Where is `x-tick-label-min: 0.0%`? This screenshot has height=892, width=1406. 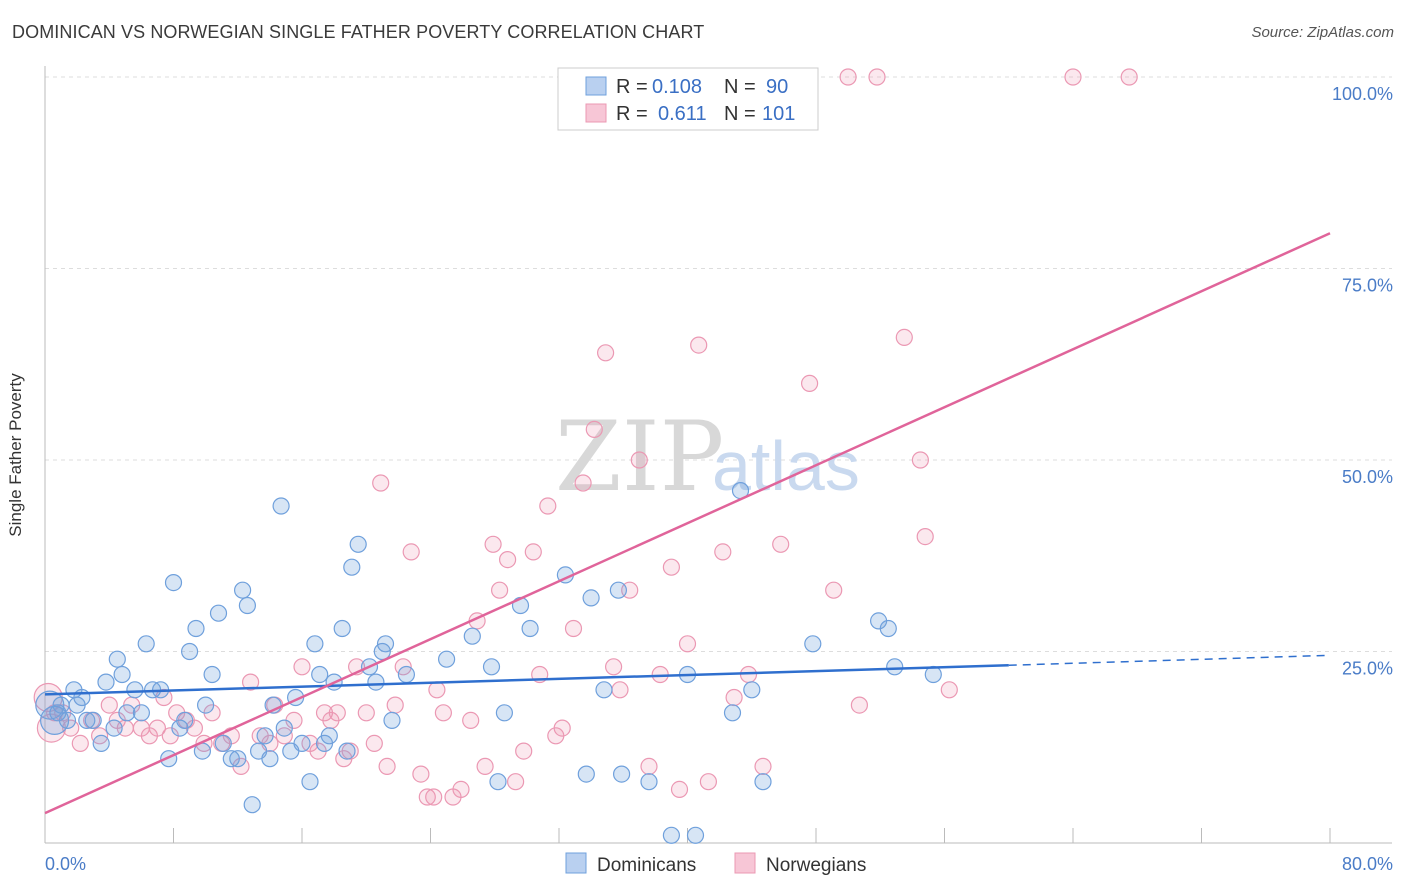 x-tick-label-min: 0.0% is located at coordinates (65, 864).